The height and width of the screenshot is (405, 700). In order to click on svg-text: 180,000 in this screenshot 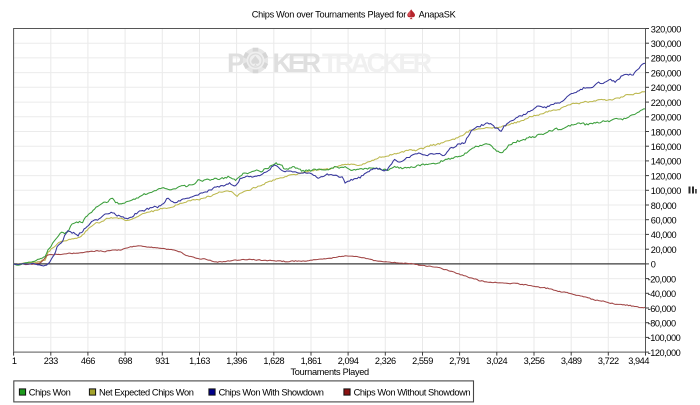, I will do `click(666, 132)`.